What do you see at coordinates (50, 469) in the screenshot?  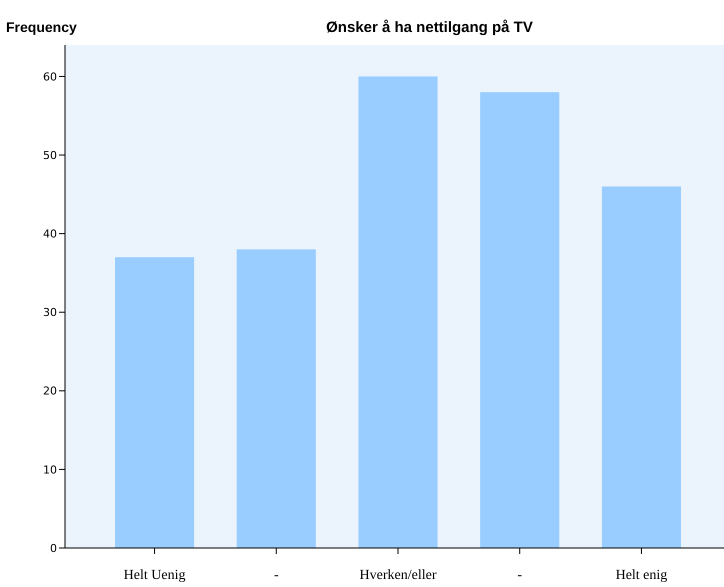 I see `y-tick-label: 10` at bounding box center [50, 469].